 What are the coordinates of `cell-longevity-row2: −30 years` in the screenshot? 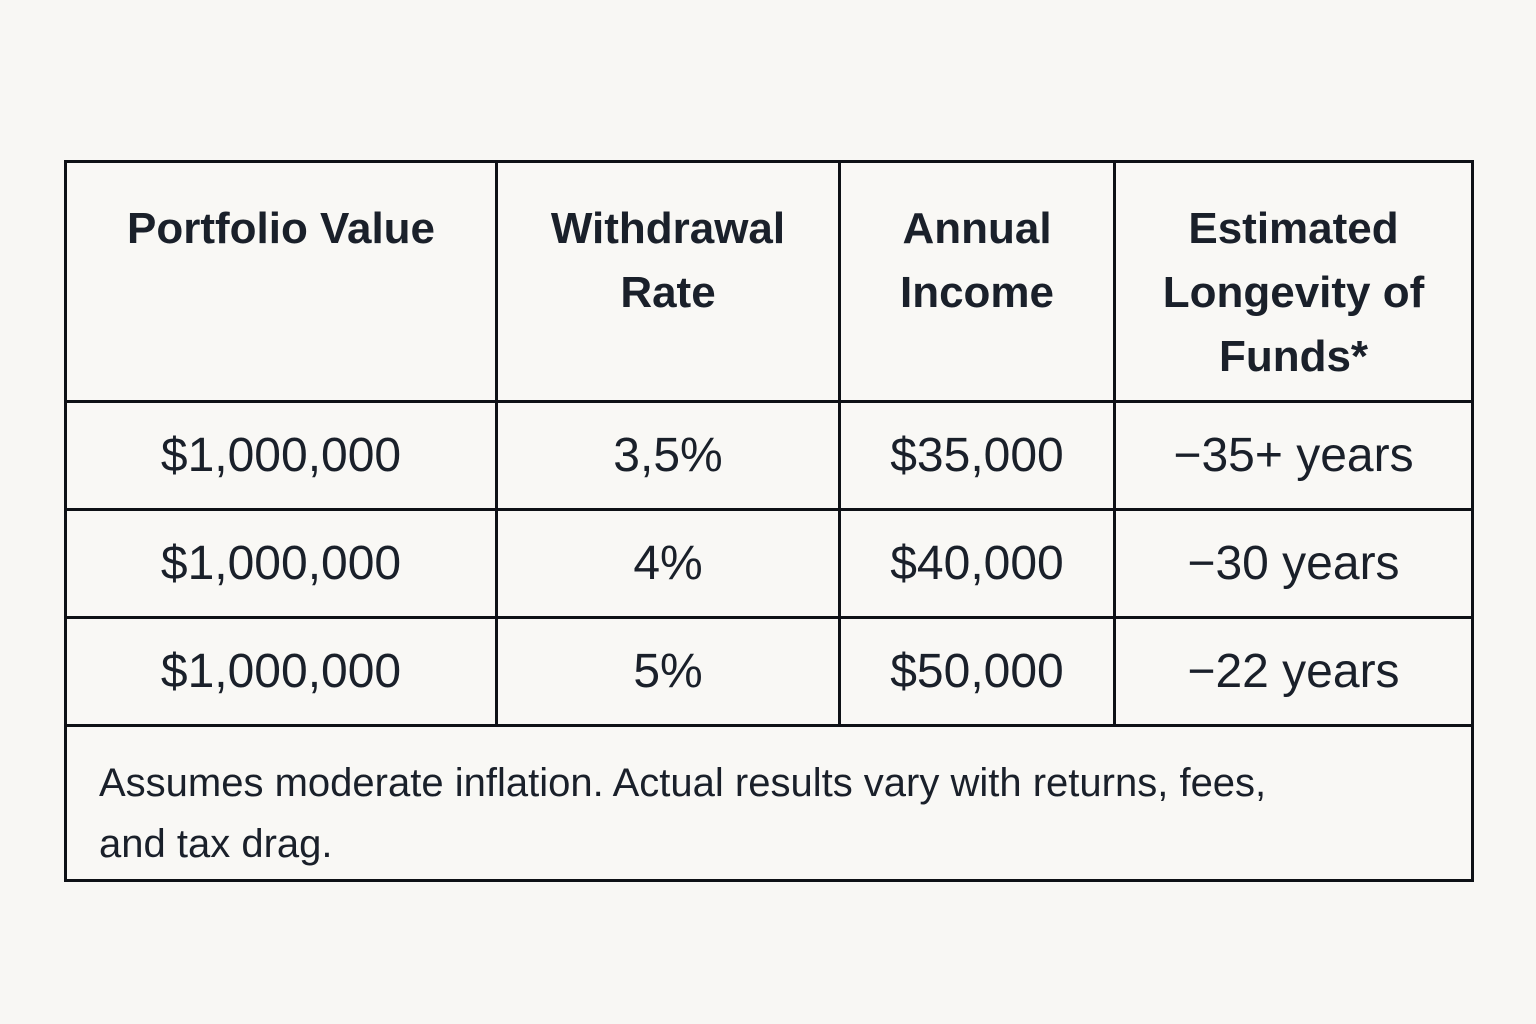 It's located at (1293, 563).